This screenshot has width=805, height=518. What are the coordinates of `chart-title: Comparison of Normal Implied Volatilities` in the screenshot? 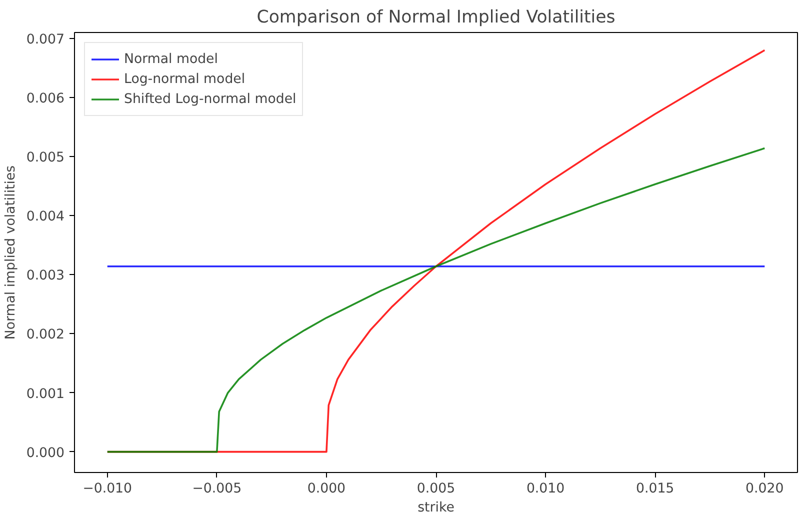 It's located at (436, 18).